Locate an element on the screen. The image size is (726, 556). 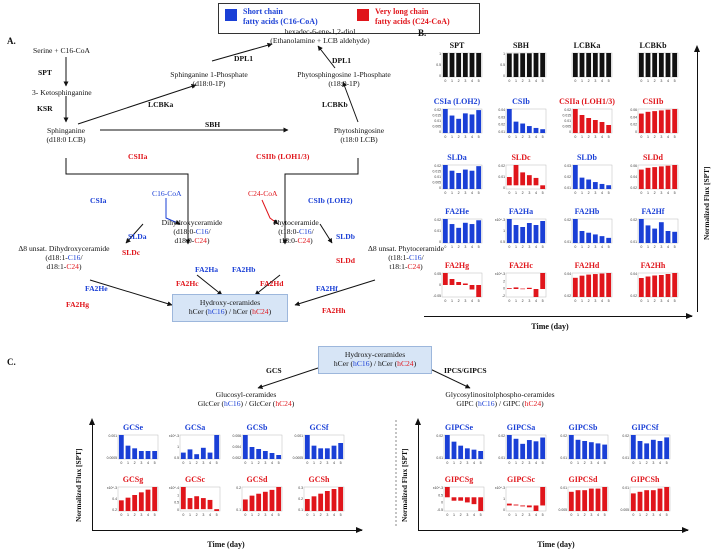
panel-b-label: B. is located at coordinates (422, 33).